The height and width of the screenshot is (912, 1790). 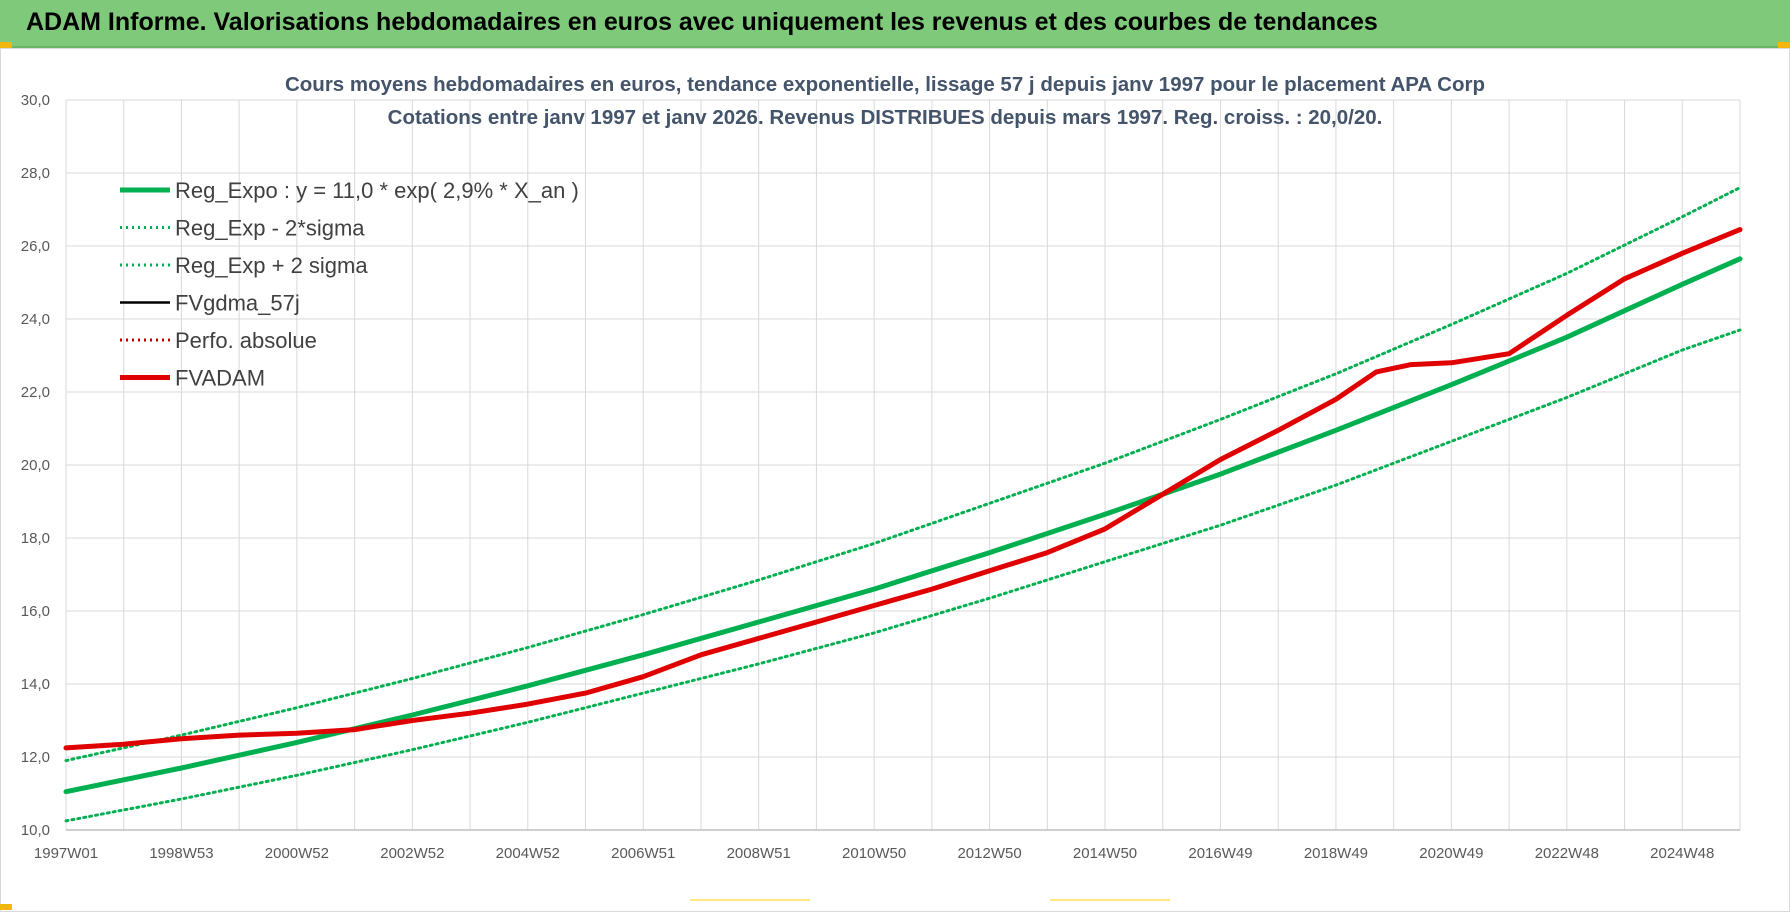 I want to click on x-tick-label: 2006W51, so click(x=643, y=853).